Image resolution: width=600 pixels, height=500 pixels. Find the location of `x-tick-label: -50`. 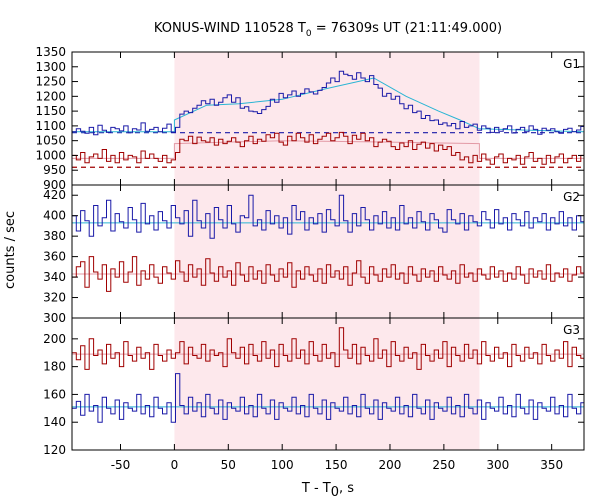

x-tick-label: -50 is located at coordinates (121, 465).